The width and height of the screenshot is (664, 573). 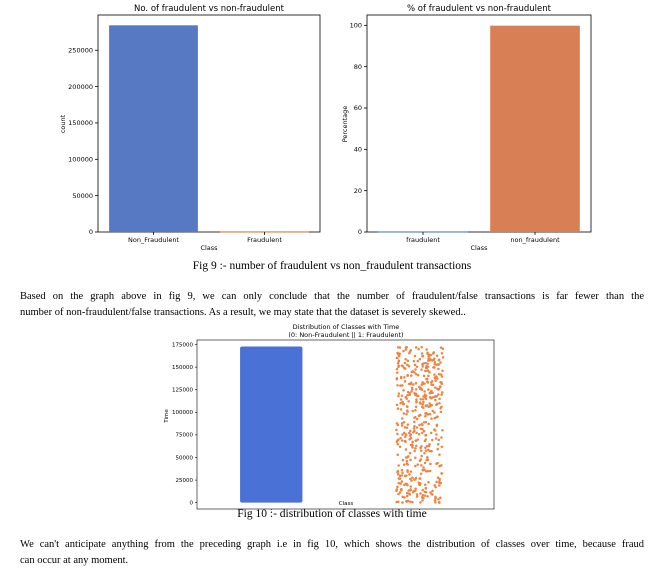 I want to click on chart3-ytick-label: 50000, so click(x=185, y=458).